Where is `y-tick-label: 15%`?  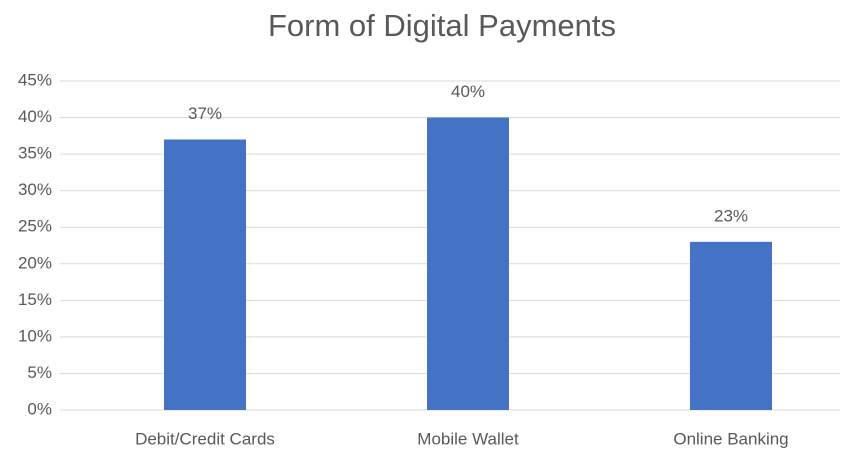 y-tick-label: 15% is located at coordinates (35, 299).